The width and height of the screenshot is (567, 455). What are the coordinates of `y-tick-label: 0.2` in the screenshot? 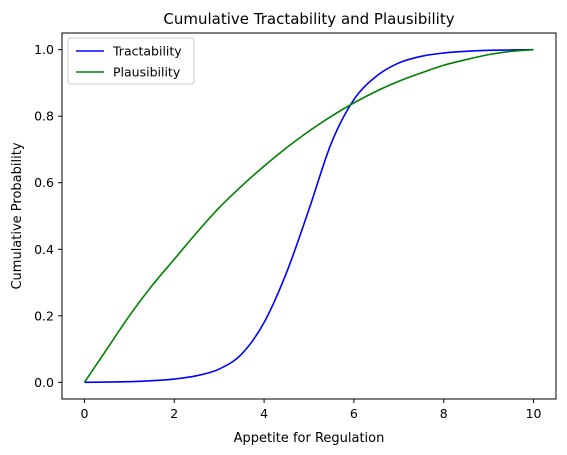 It's located at (44, 315).